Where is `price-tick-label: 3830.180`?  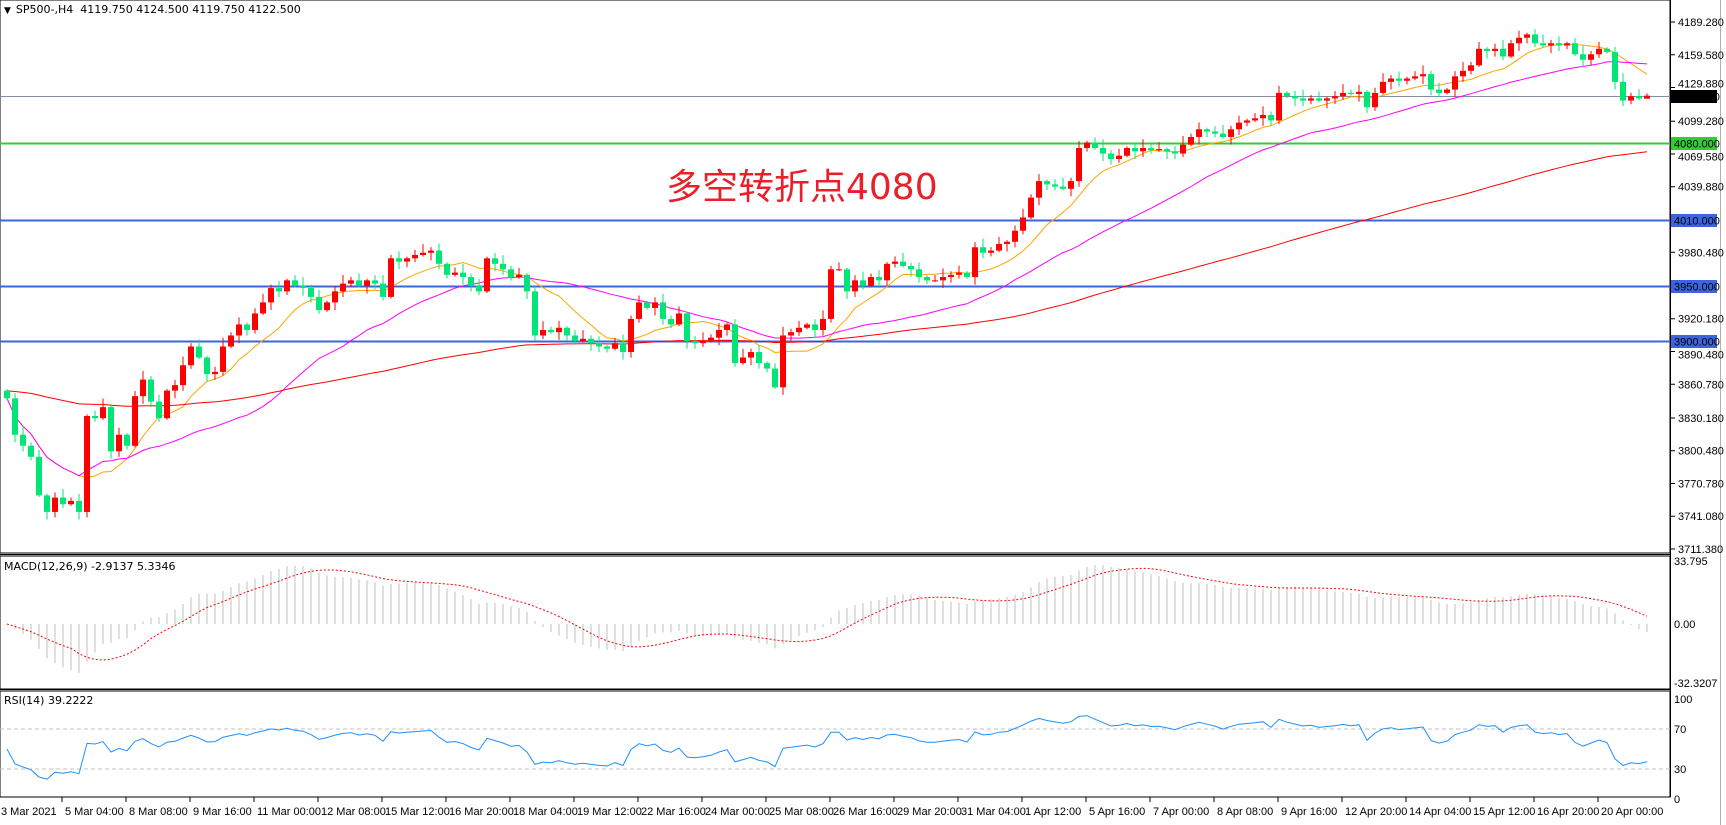 price-tick-label: 3830.180 is located at coordinates (1701, 419).